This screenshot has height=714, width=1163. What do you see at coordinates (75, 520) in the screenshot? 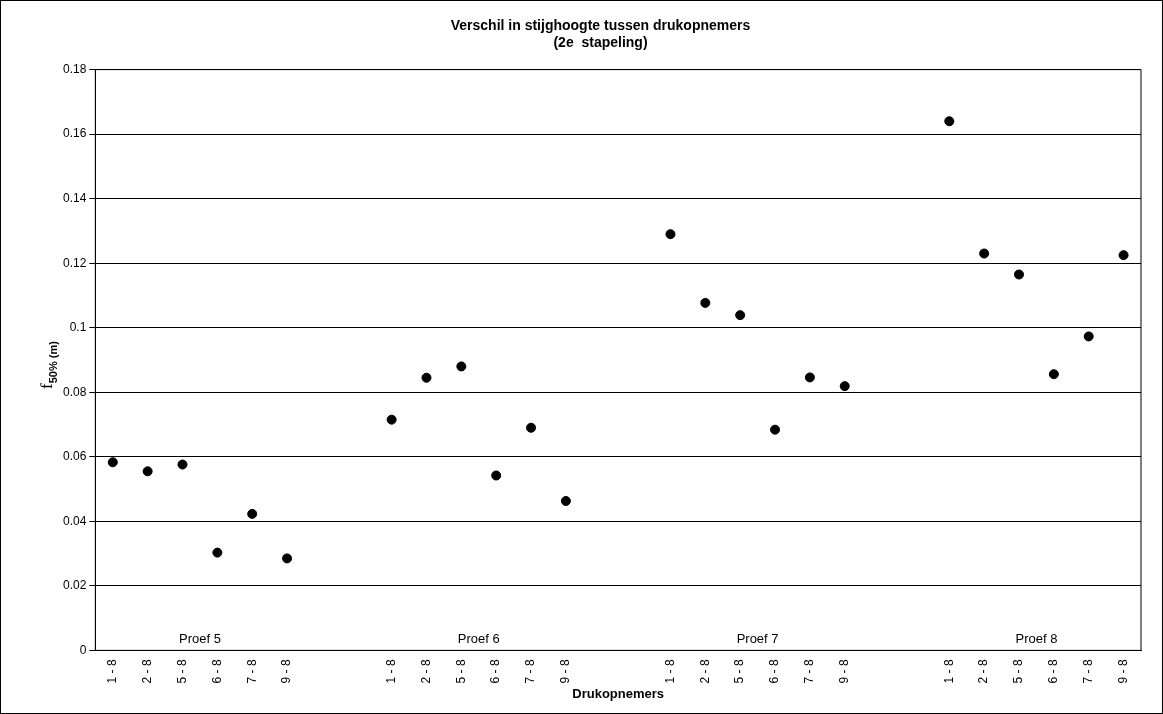
I see `y-tick-label: 0.04` at bounding box center [75, 520].